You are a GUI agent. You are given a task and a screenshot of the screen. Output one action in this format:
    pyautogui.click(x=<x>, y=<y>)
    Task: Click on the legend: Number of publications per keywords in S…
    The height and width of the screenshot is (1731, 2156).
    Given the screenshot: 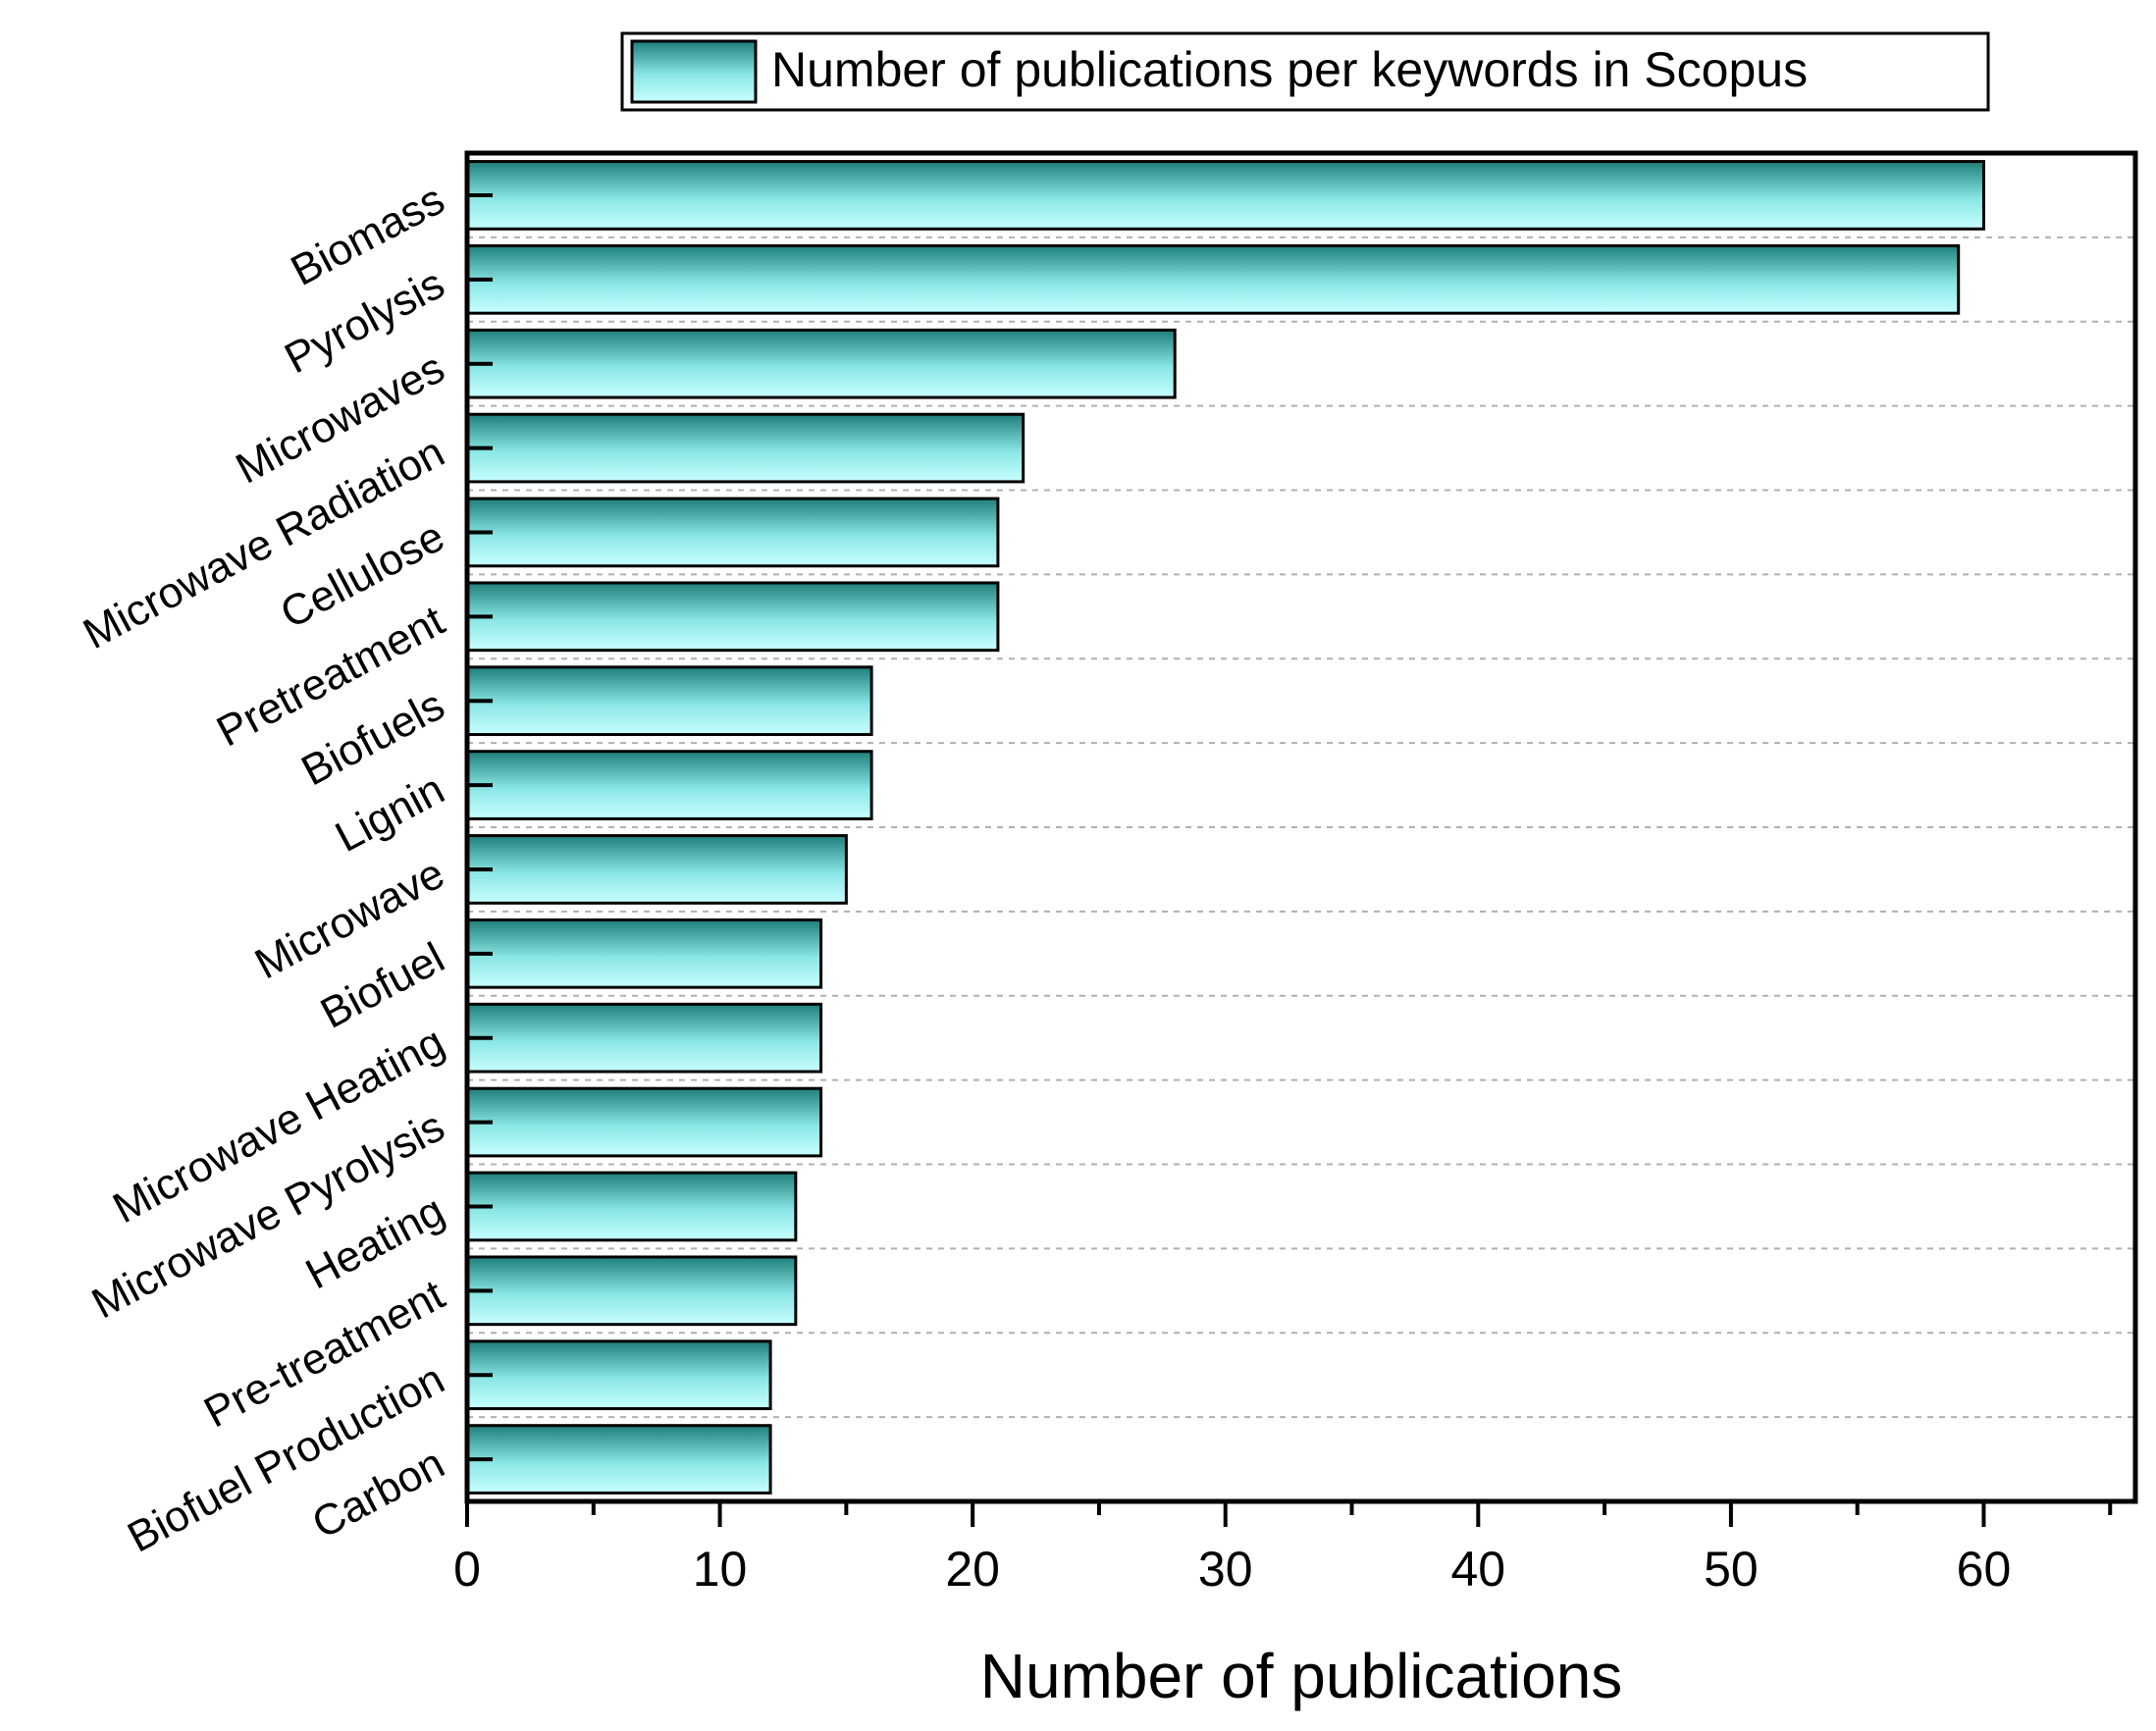 What is the action you would take?
    pyautogui.click(x=1305, y=71)
    